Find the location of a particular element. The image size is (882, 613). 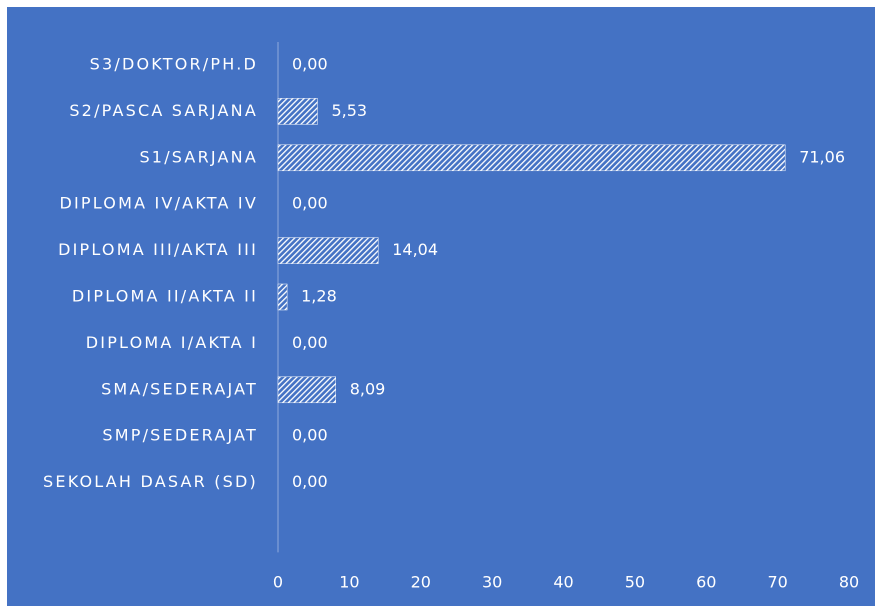

category-label: DIPLOMA III/AKTA III is located at coordinates (158, 249).